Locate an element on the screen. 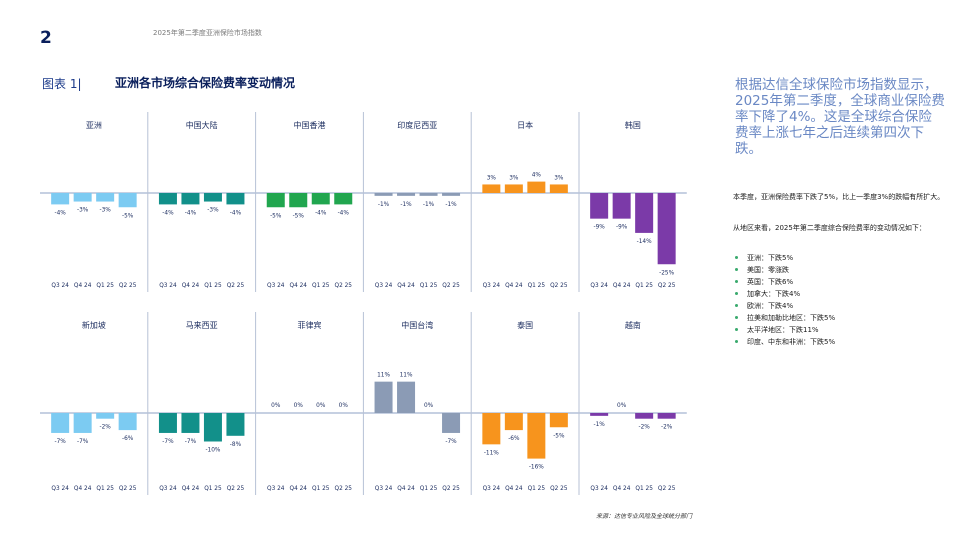  list-item: 太平洋地区：下跌11% is located at coordinates (840, 330).